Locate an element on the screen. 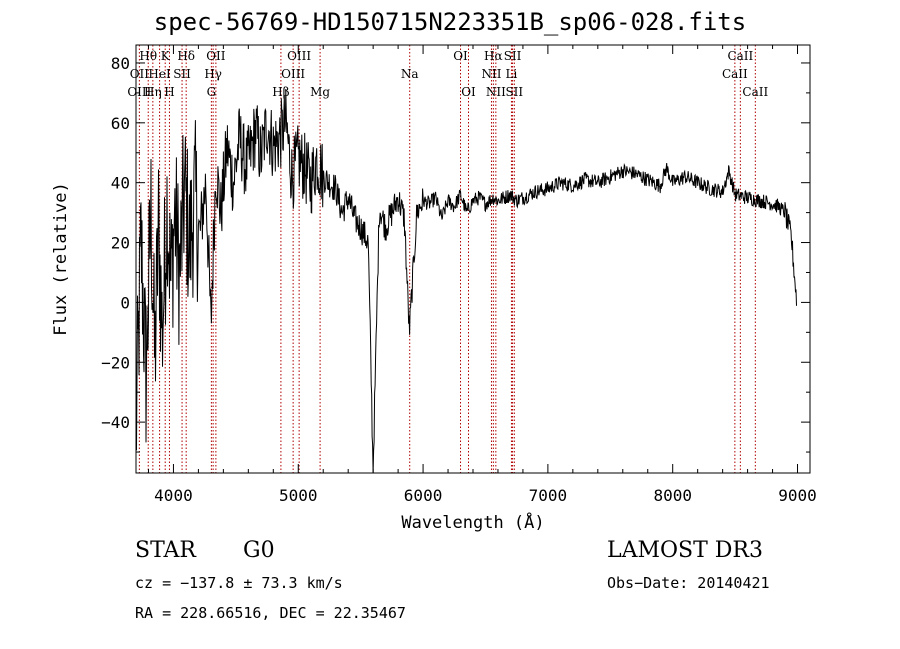  x-axis-label: Wavelength (Å) is located at coordinates (472, 522).